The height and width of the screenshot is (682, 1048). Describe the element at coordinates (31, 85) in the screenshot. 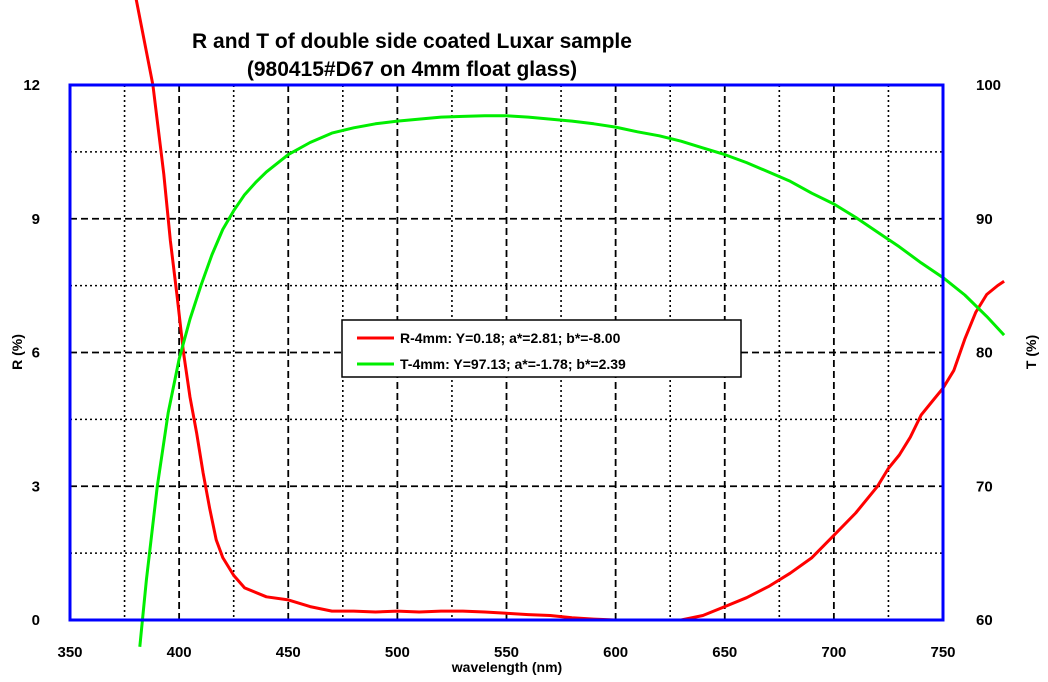

I see `y-tick-label: 12` at that location.